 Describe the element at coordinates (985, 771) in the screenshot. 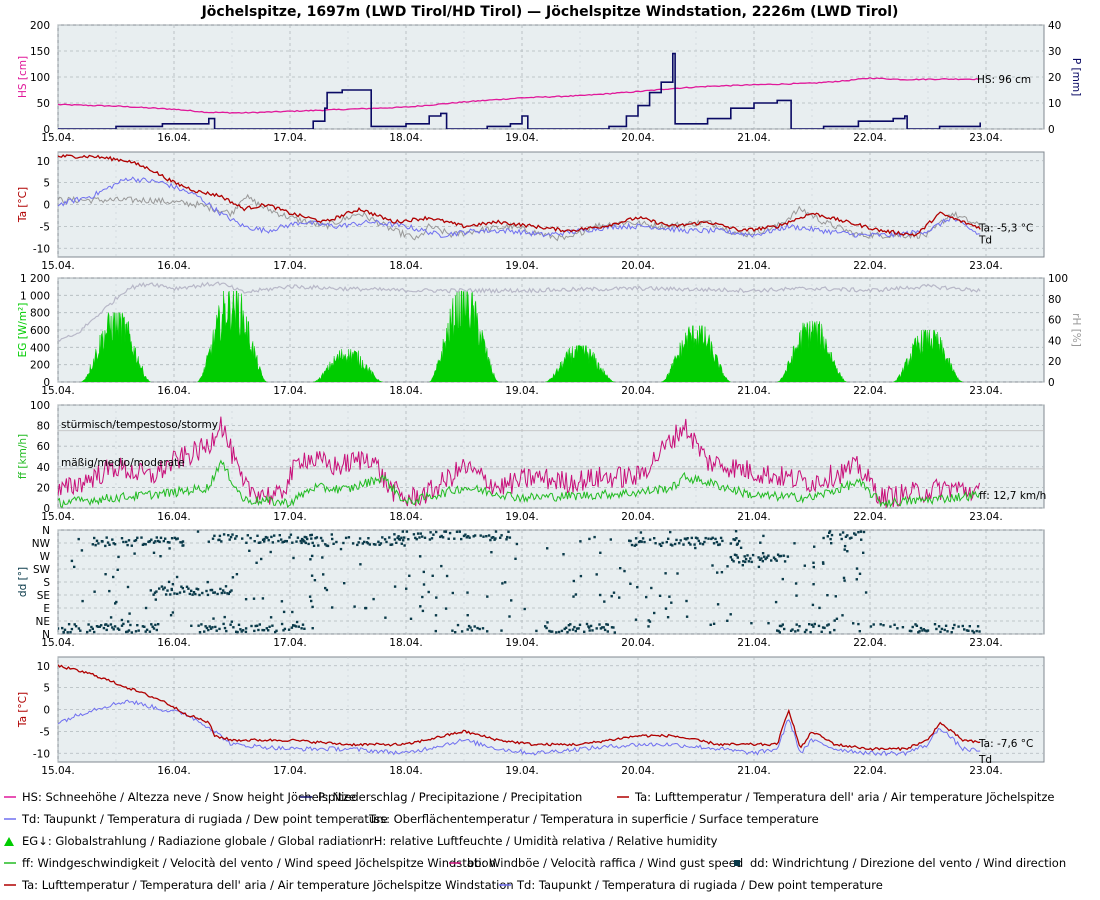

I see `x-tick-label: 23.04.` at that location.